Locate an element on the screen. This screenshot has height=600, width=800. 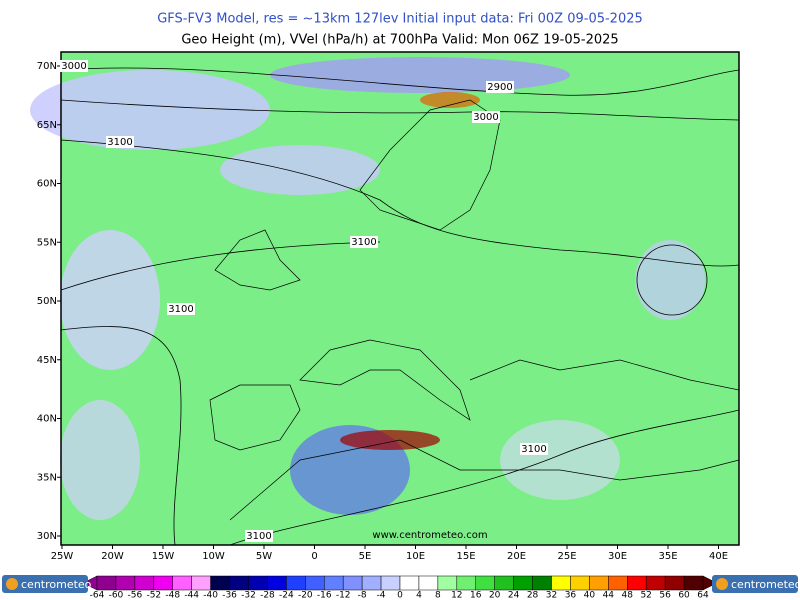
colorbar-label: -52 is located at coordinates (153, 595).